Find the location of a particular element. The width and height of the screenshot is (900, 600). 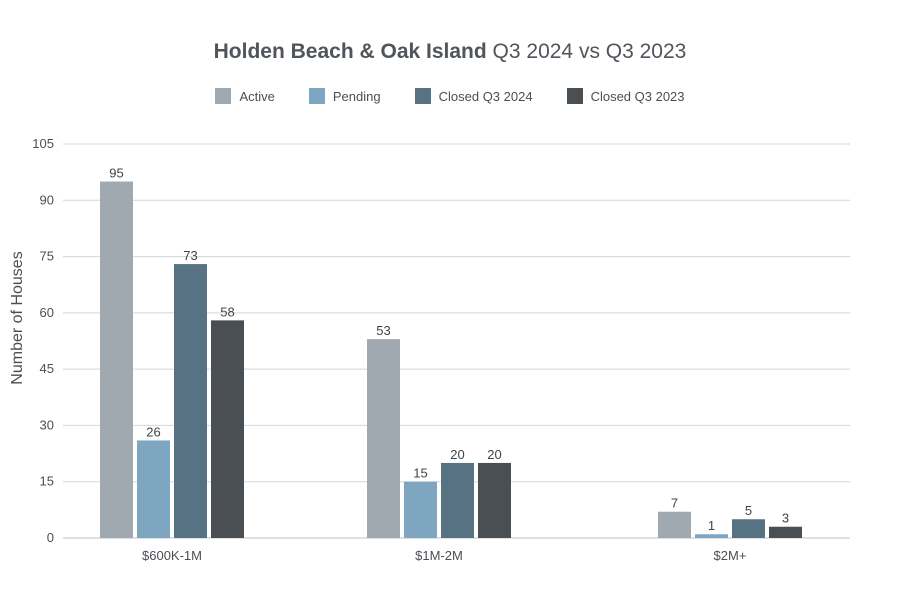

data-label: 7 is located at coordinates (674, 503).